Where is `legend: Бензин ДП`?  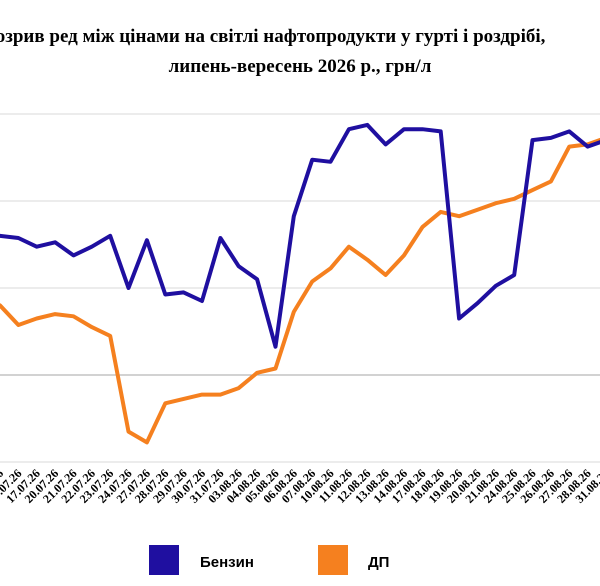
legend: Бензин ДП is located at coordinates (269, 560).